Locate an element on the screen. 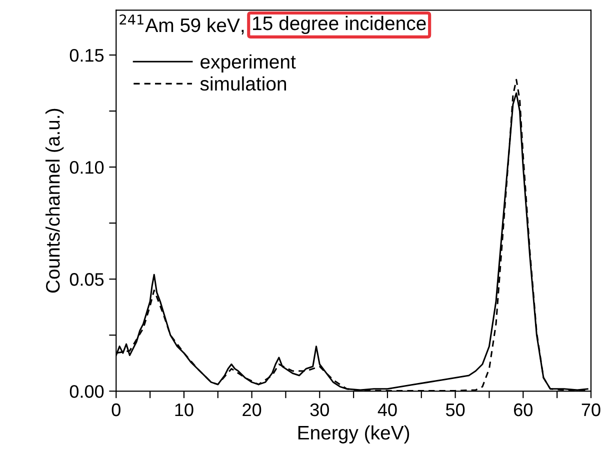 The width and height of the screenshot is (608, 464). x-tick-label: 30 is located at coordinates (319, 409).